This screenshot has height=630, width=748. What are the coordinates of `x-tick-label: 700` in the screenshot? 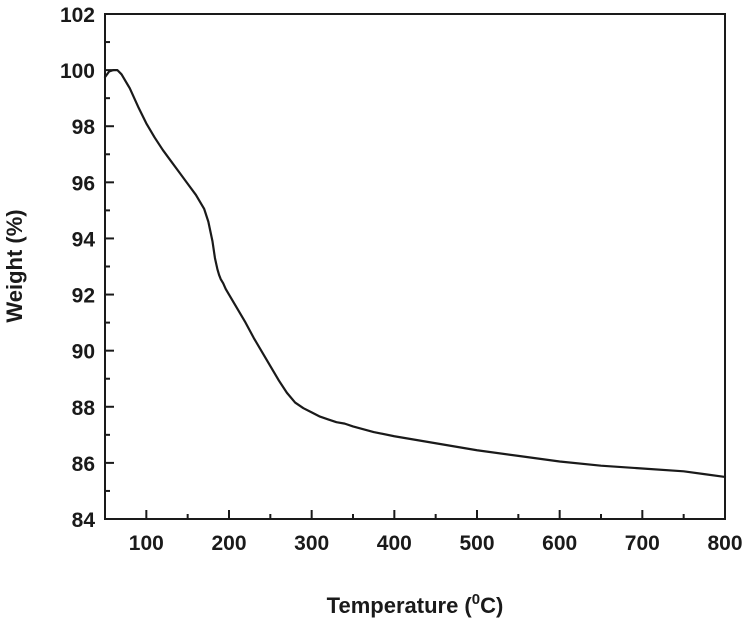 It's located at (642, 543).